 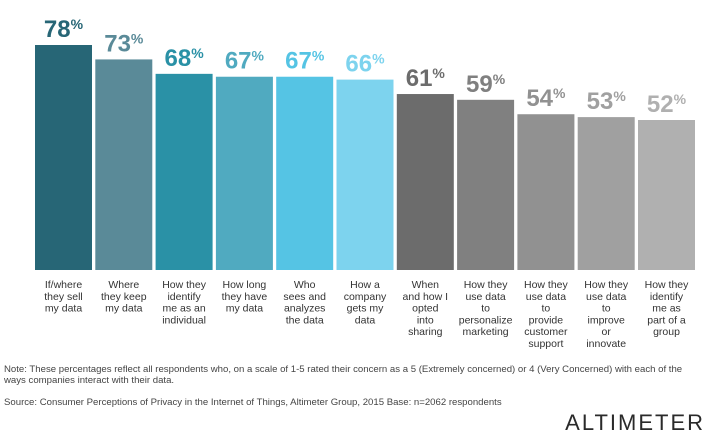 What do you see at coordinates (667, 104) in the screenshot?
I see `value-label: 52%` at bounding box center [667, 104].